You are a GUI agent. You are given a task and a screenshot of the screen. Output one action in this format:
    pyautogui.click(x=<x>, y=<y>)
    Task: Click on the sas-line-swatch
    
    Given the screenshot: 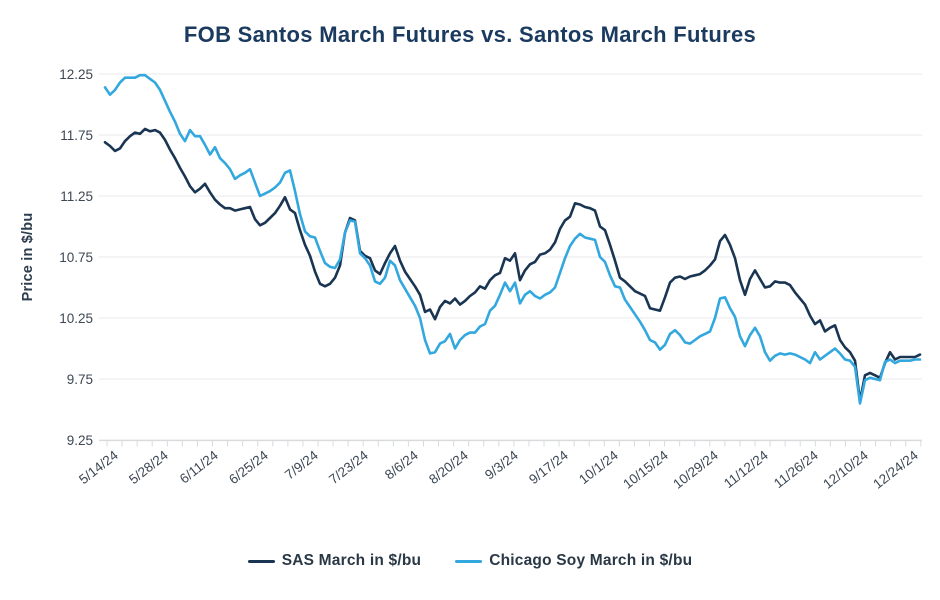 What is the action you would take?
    pyautogui.click(x=261, y=561)
    